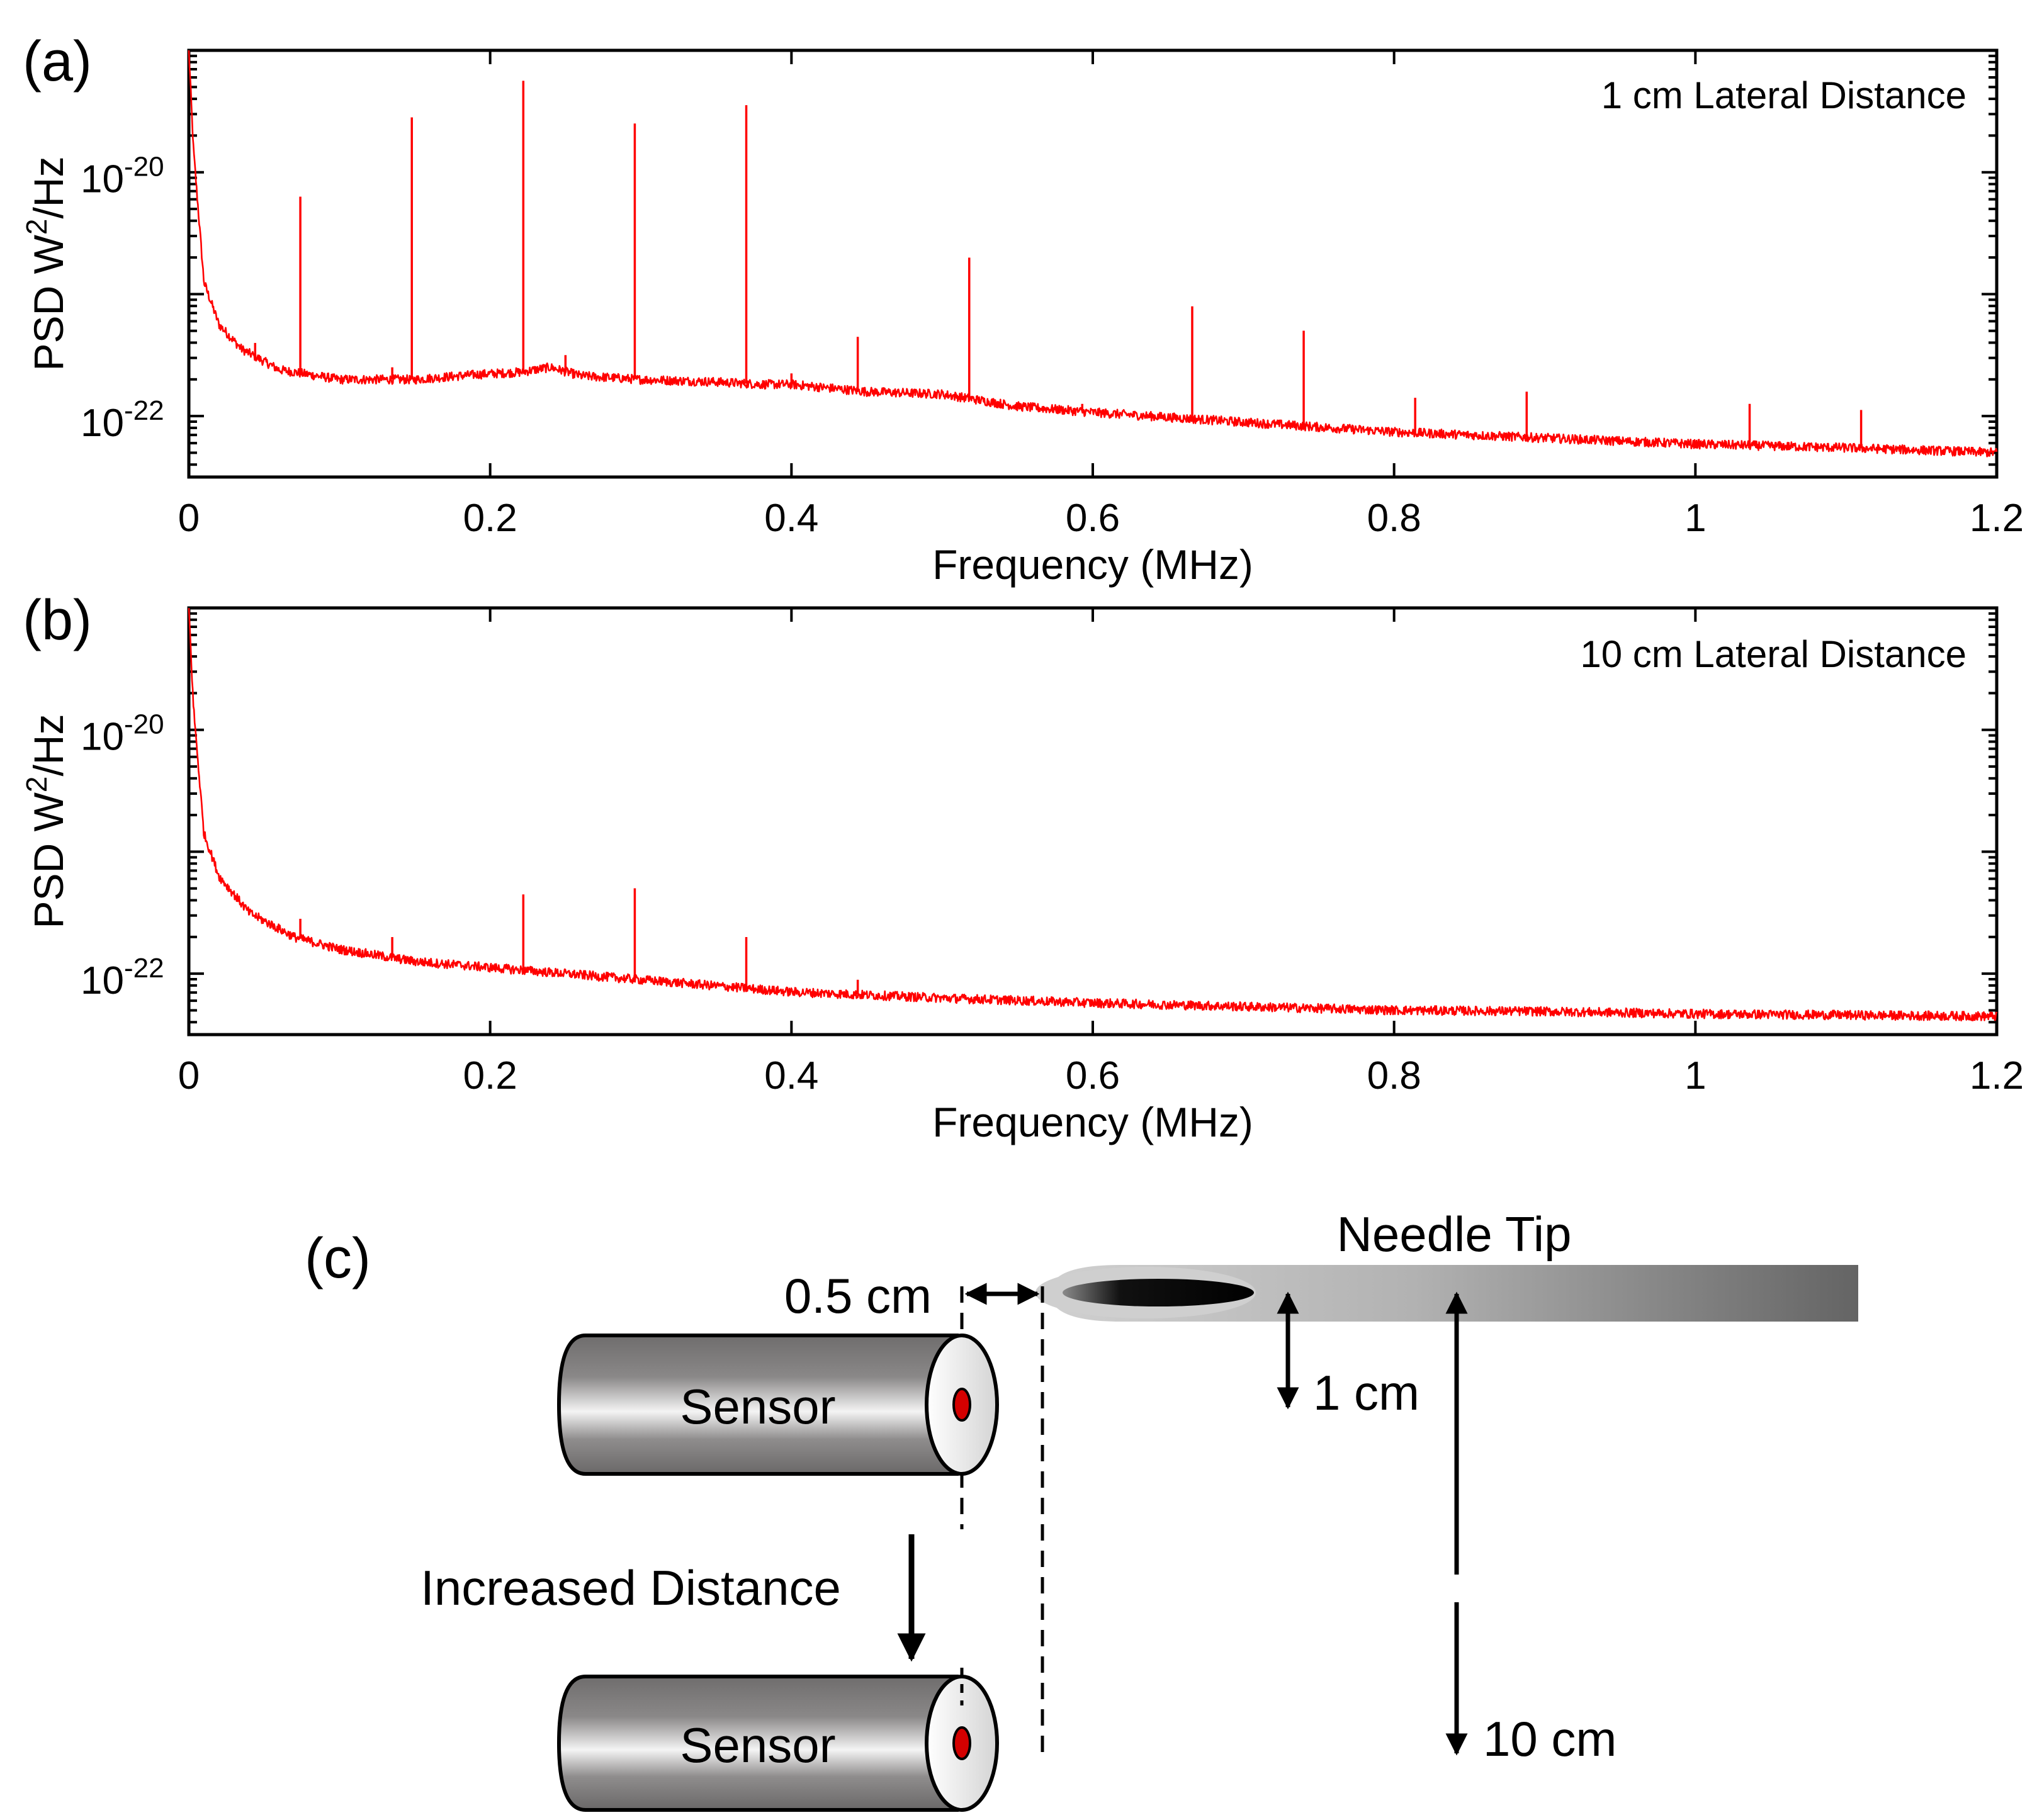 This screenshot has height=1820, width=2037. I want to click on needle: Needle Tip, so click(1446, 1264).